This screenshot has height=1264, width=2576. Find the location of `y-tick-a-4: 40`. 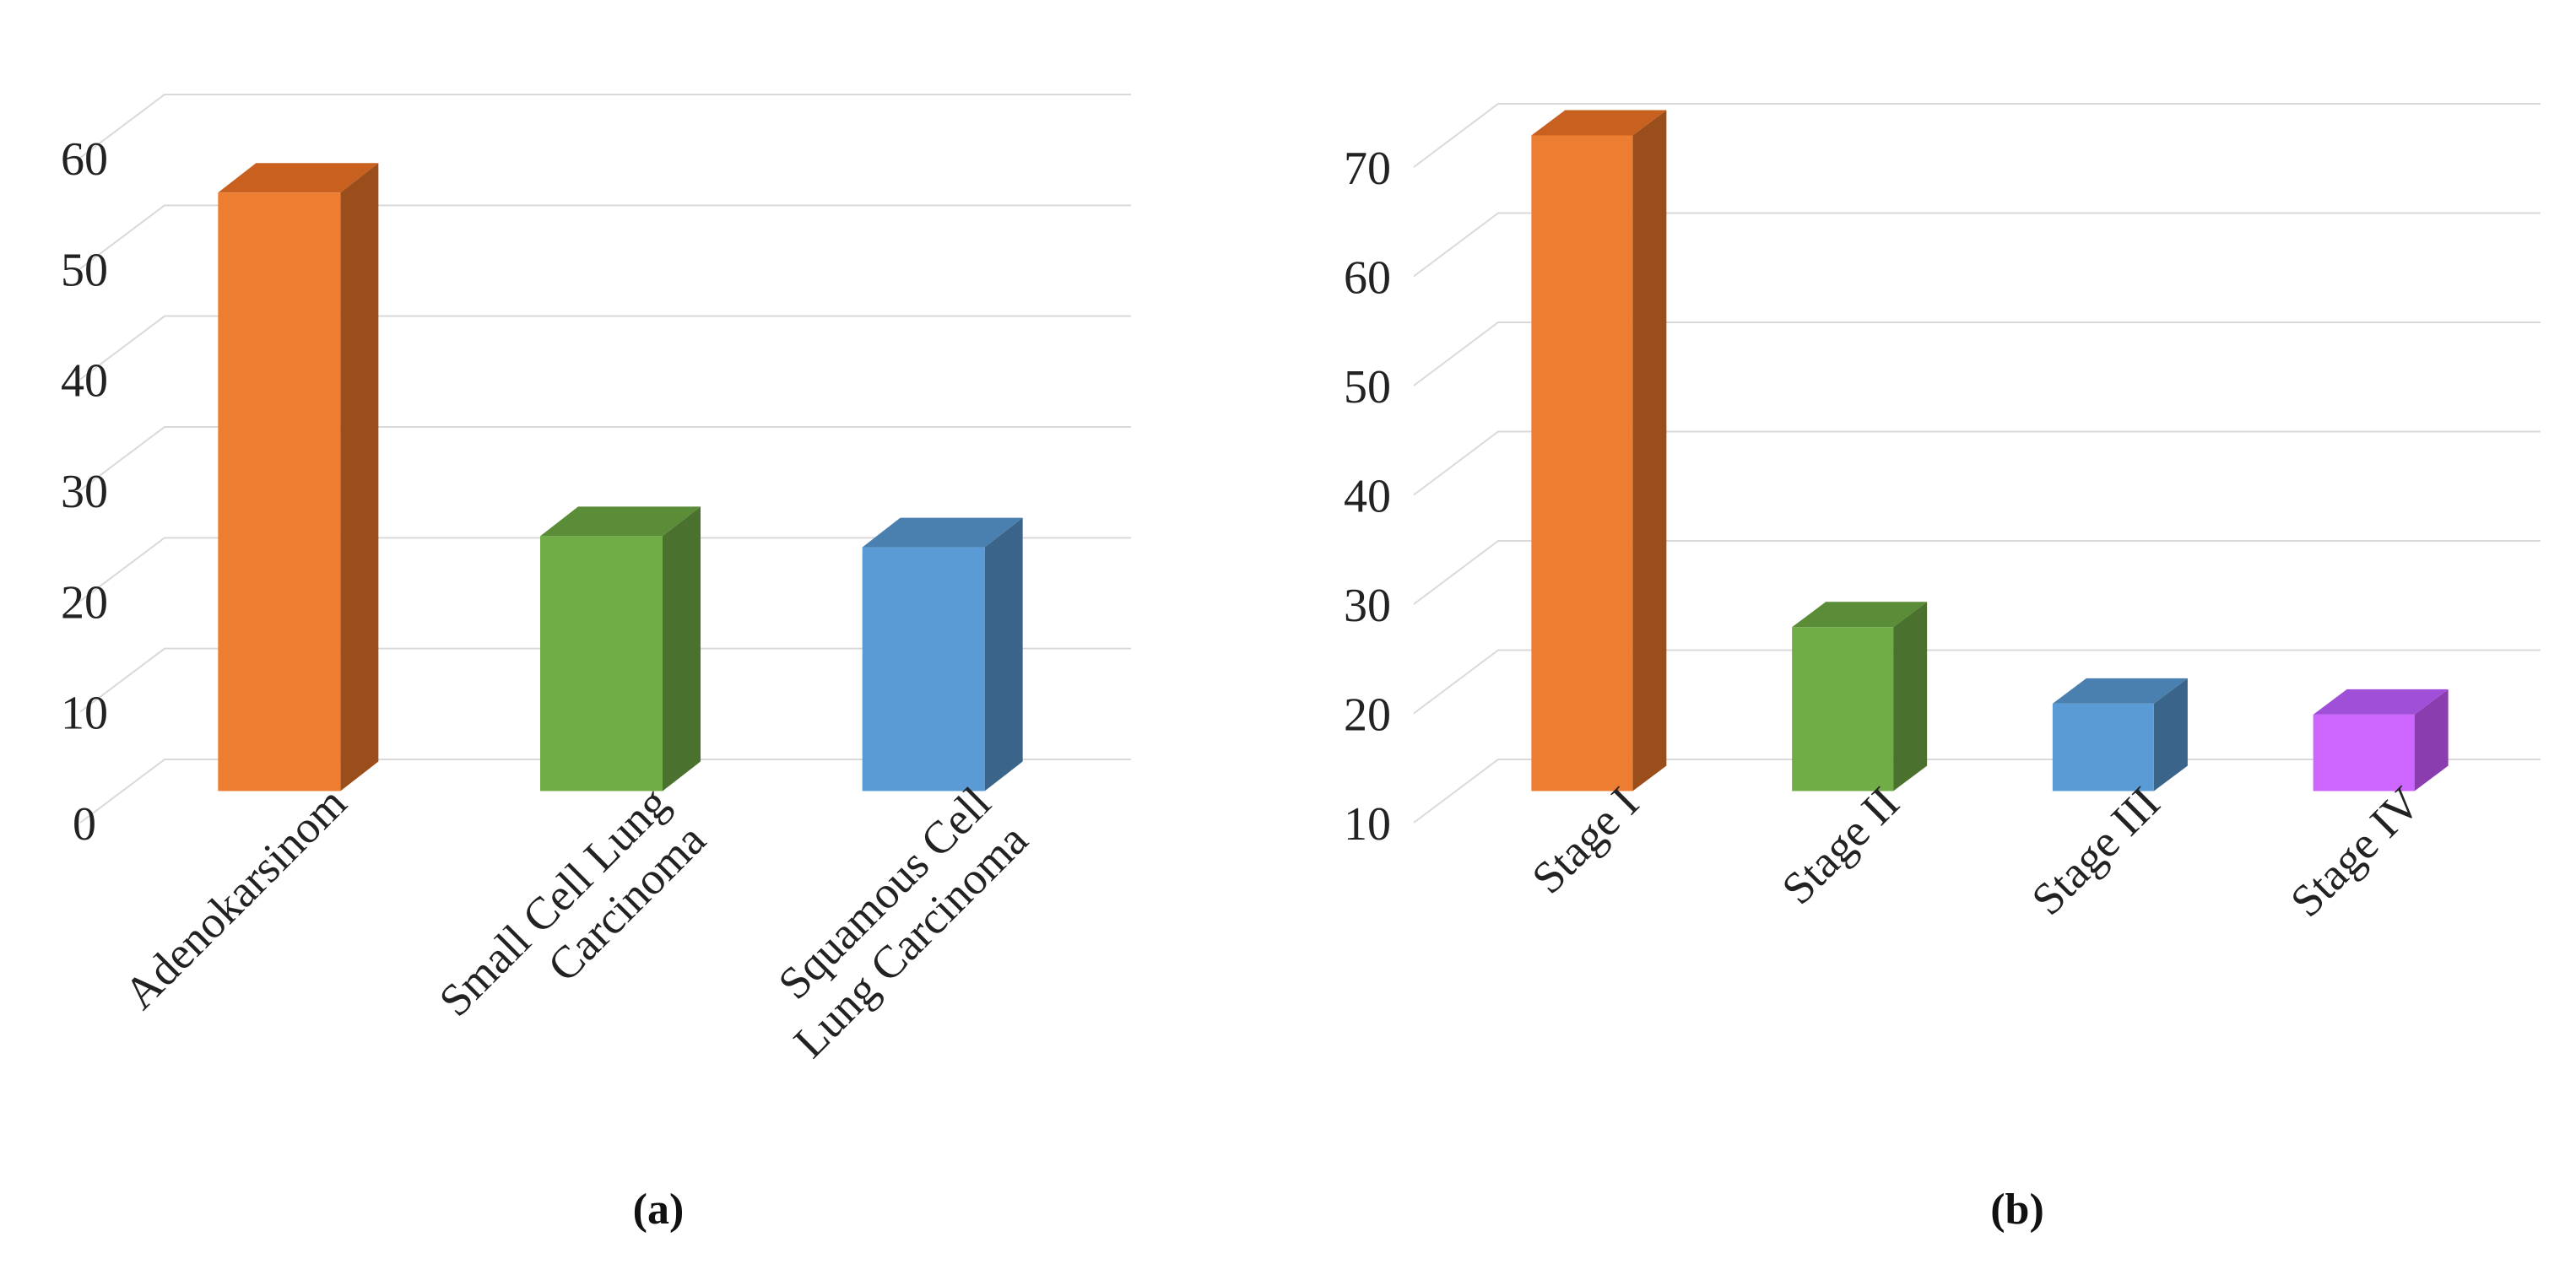

y-tick-a-4: 40 is located at coordinates (84, 382).